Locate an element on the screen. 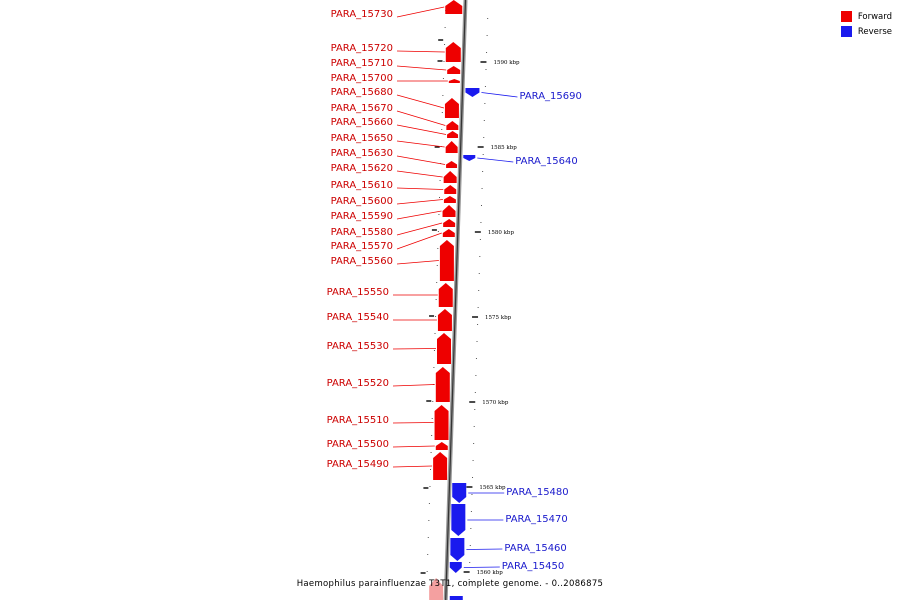 The width and height of the screenshot is (900, 600). forward-gene-label: PARA_15580 is located at coordinates (362, 232).